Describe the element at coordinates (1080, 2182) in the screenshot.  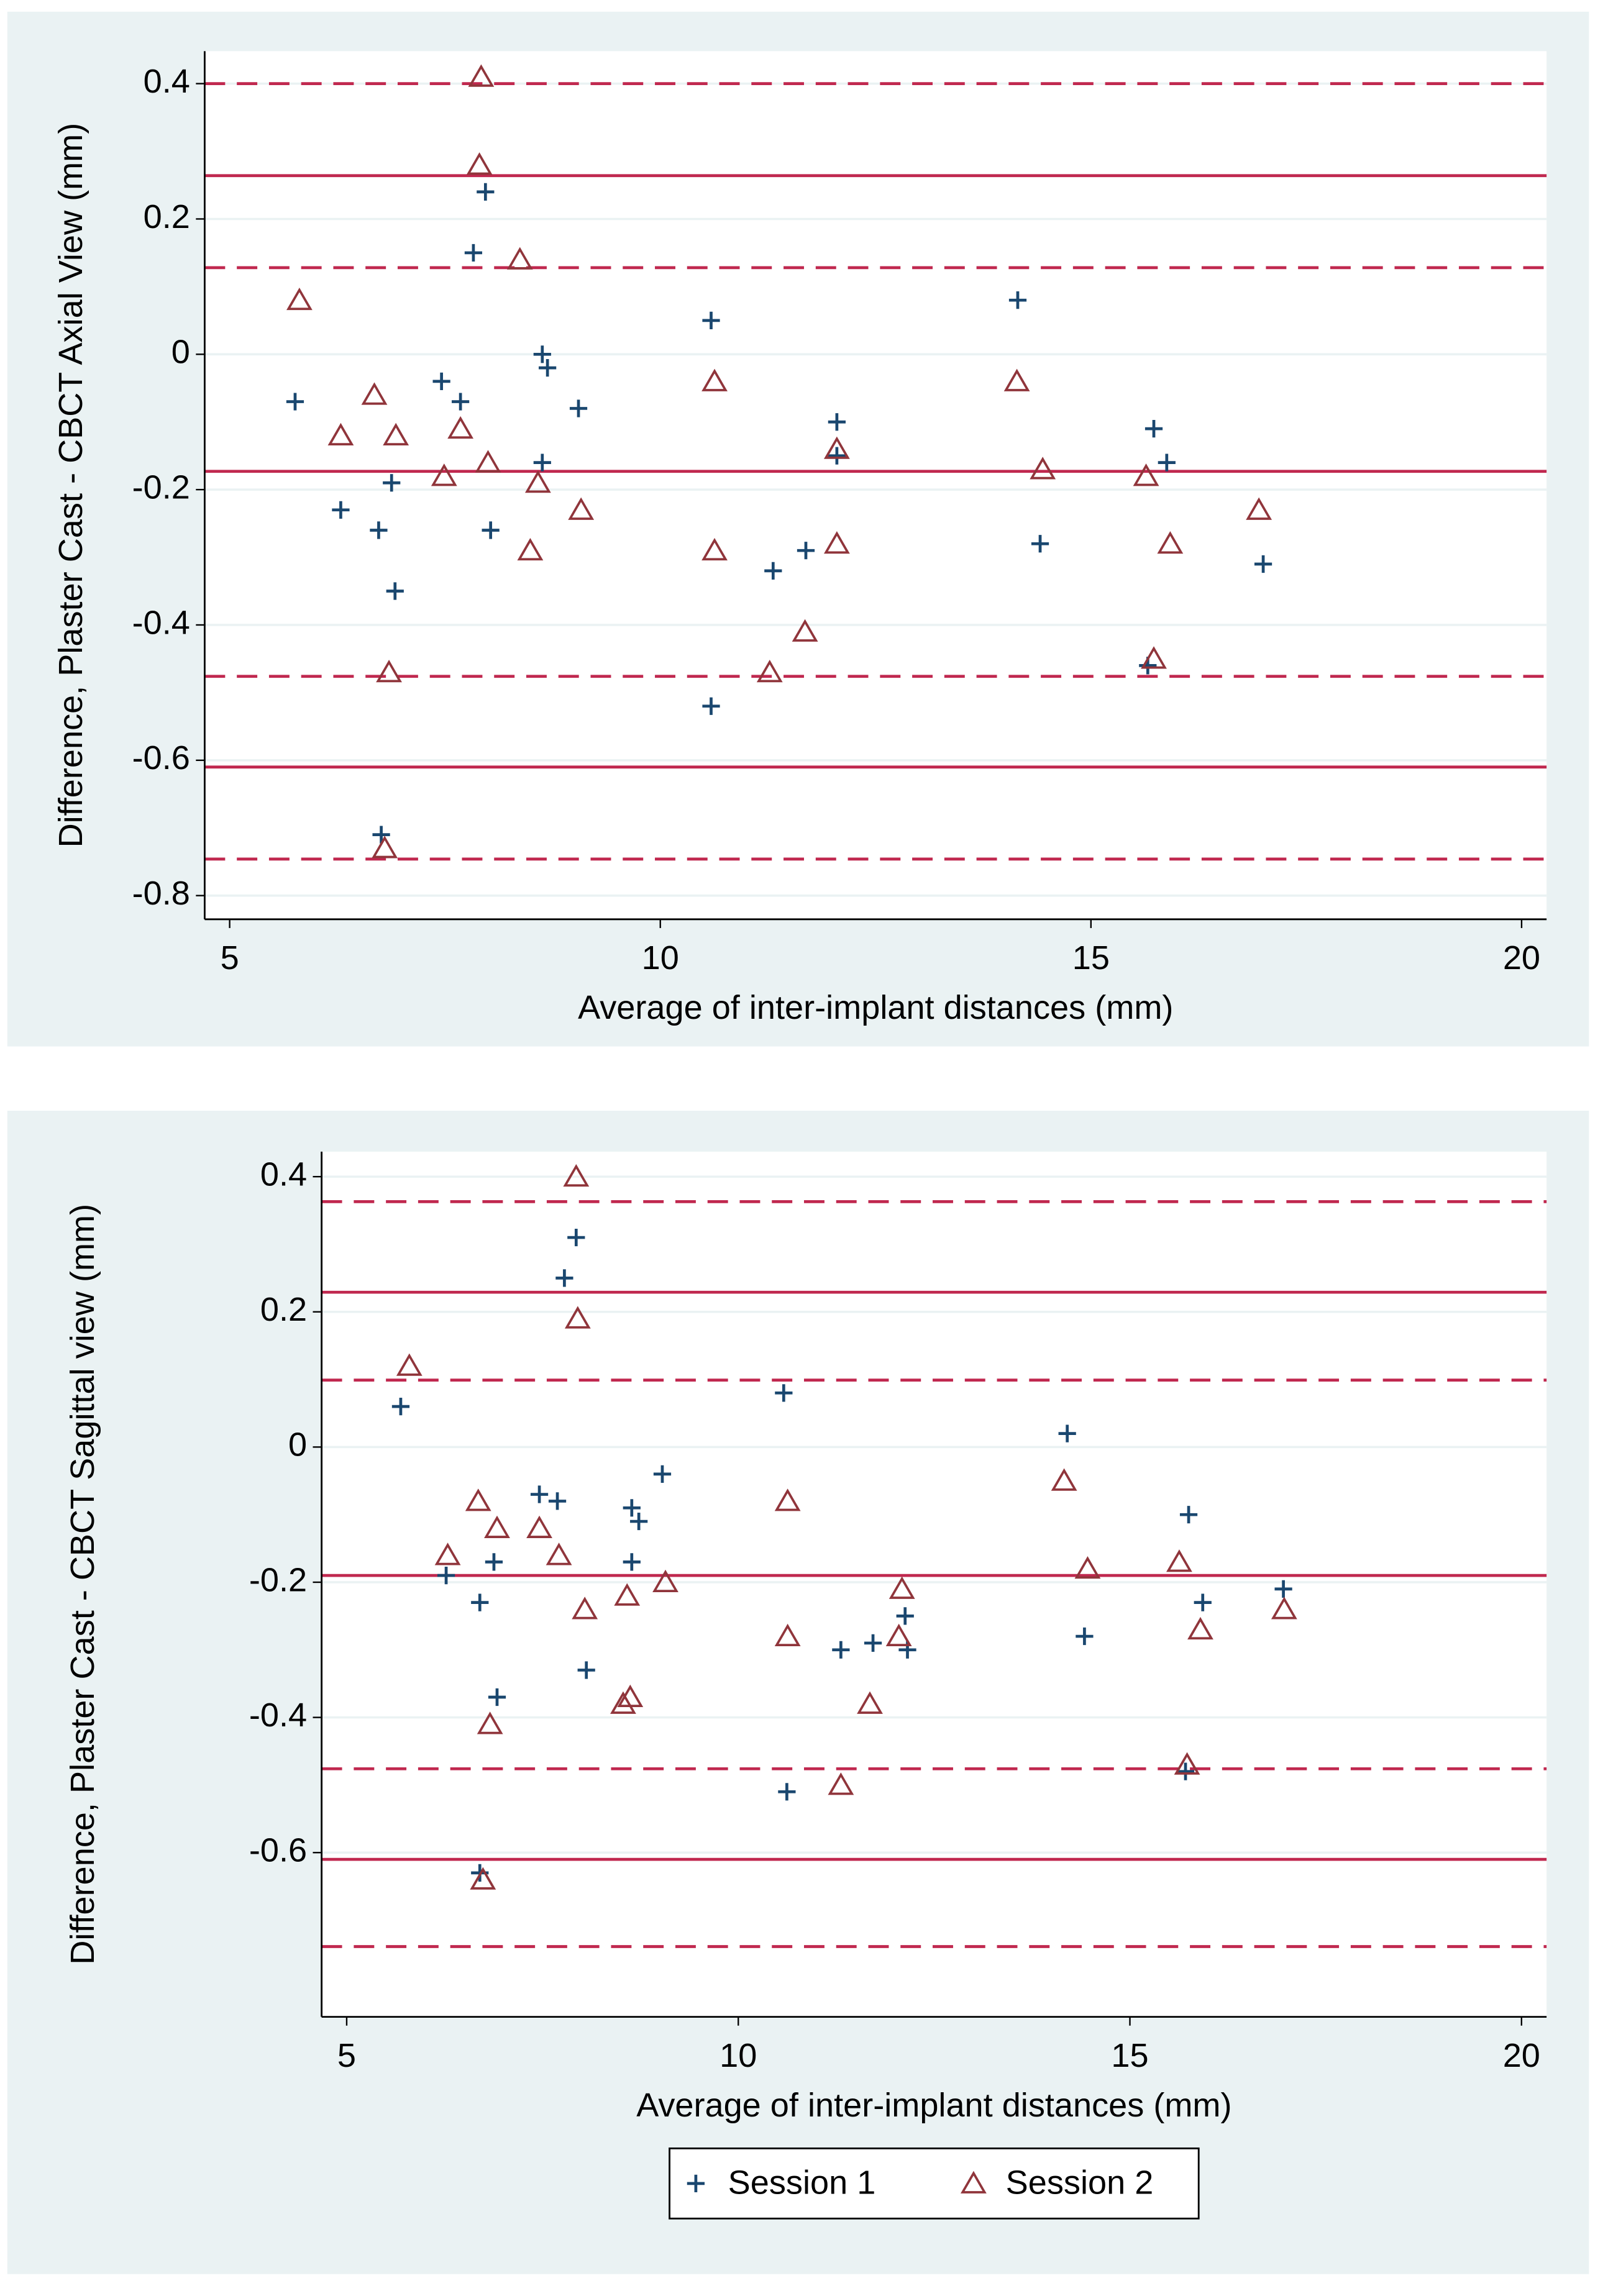
I see `legend-label: Session 2` at that location.